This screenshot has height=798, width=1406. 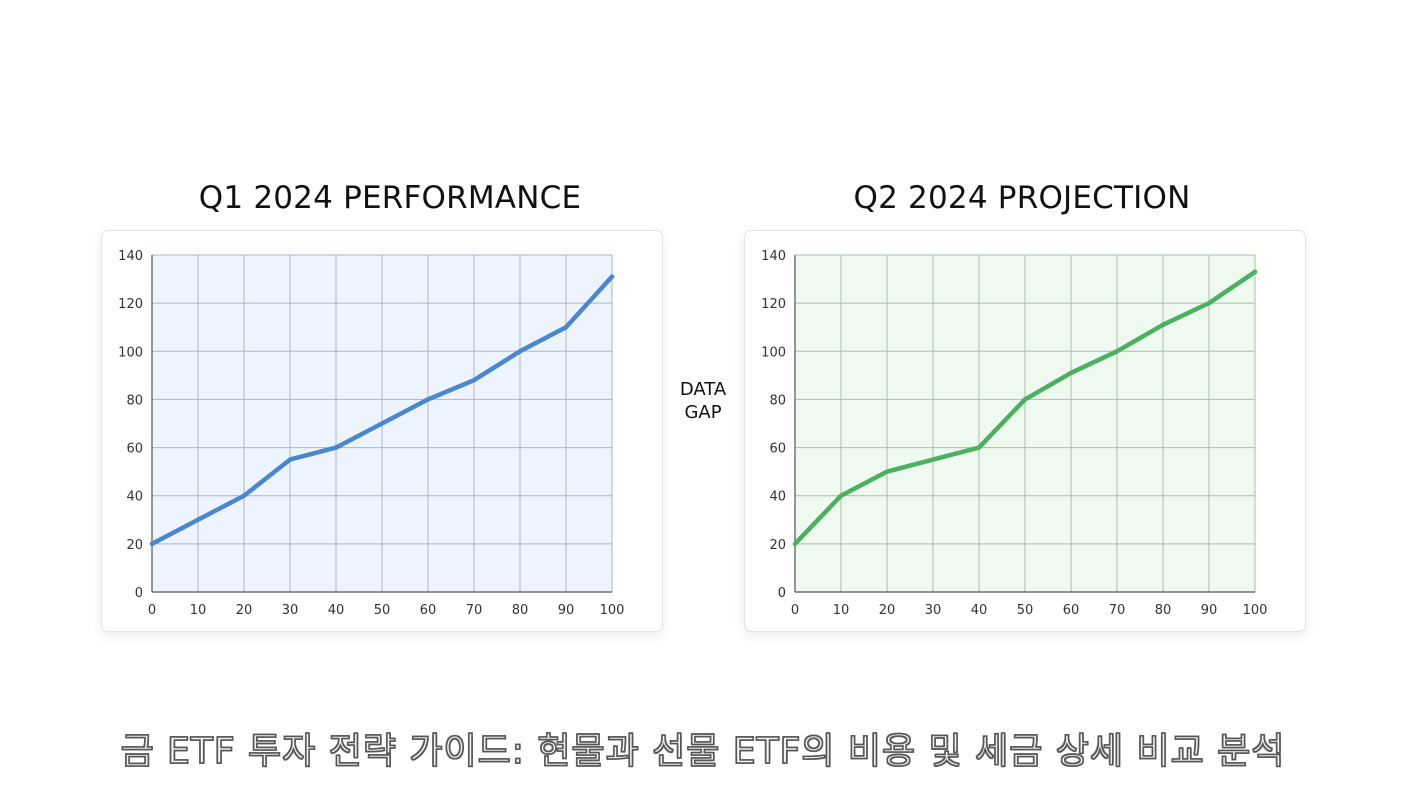 I want to click on data-gap-line1: DATA, so click(x=703, y=389).